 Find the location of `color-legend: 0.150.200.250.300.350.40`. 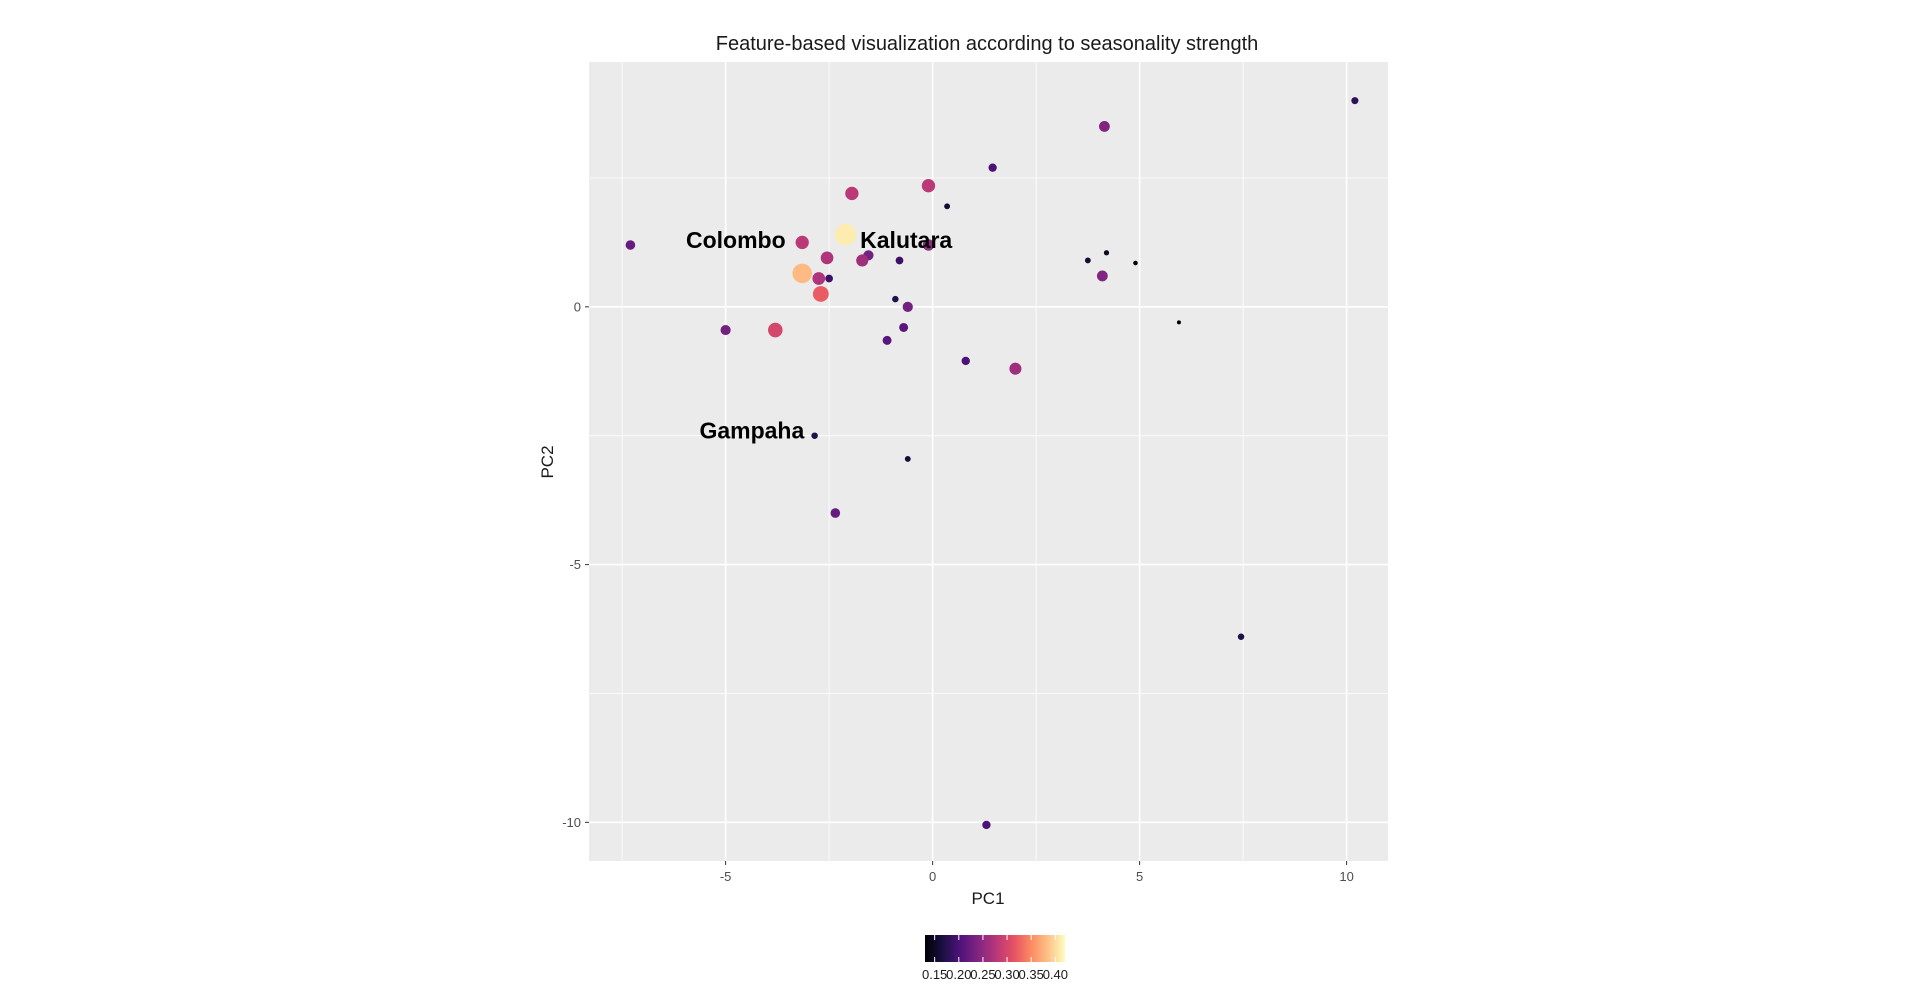

color-legend: 0.150.200.250.300.350.40 is located at coordinates (995, 958).